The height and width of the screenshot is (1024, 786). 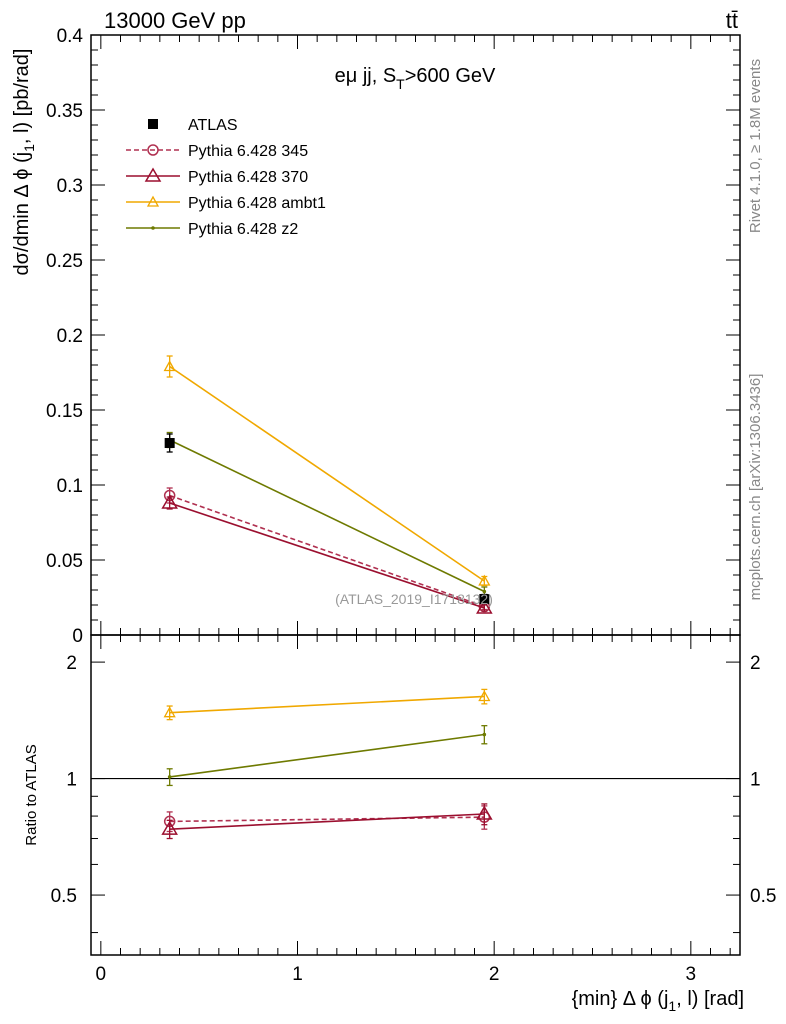 What do you see at coordinates (755, 487) in the screenshot?
I see `mcplots-label: mcplots.cern.ch [arXiv:1306.3436]` at bounding box center [755, 487].